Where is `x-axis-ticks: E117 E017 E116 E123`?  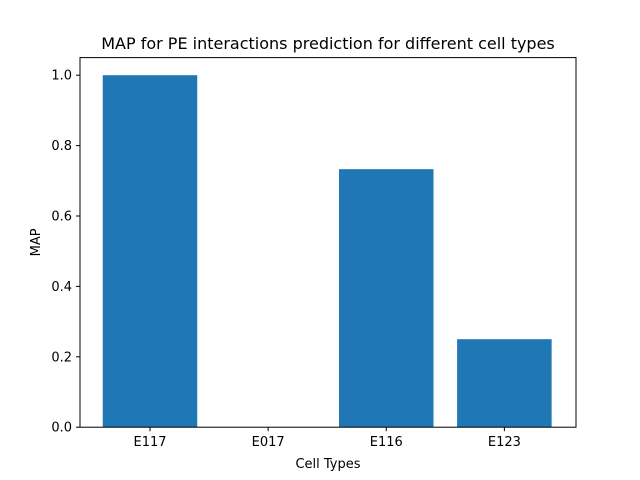 x-axis-ticks: E117 E017 E116 E123 is located at coordinates (327, 438).